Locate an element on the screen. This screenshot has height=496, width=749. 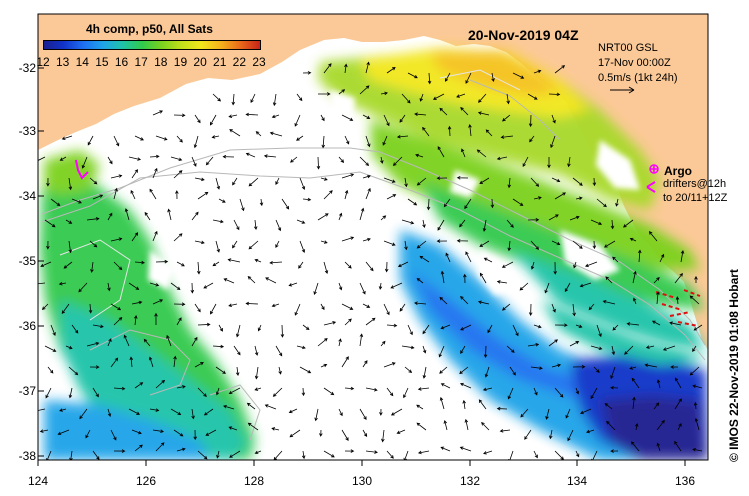
colorbar-tick-label: 12 is located at coordinates (43, 62).